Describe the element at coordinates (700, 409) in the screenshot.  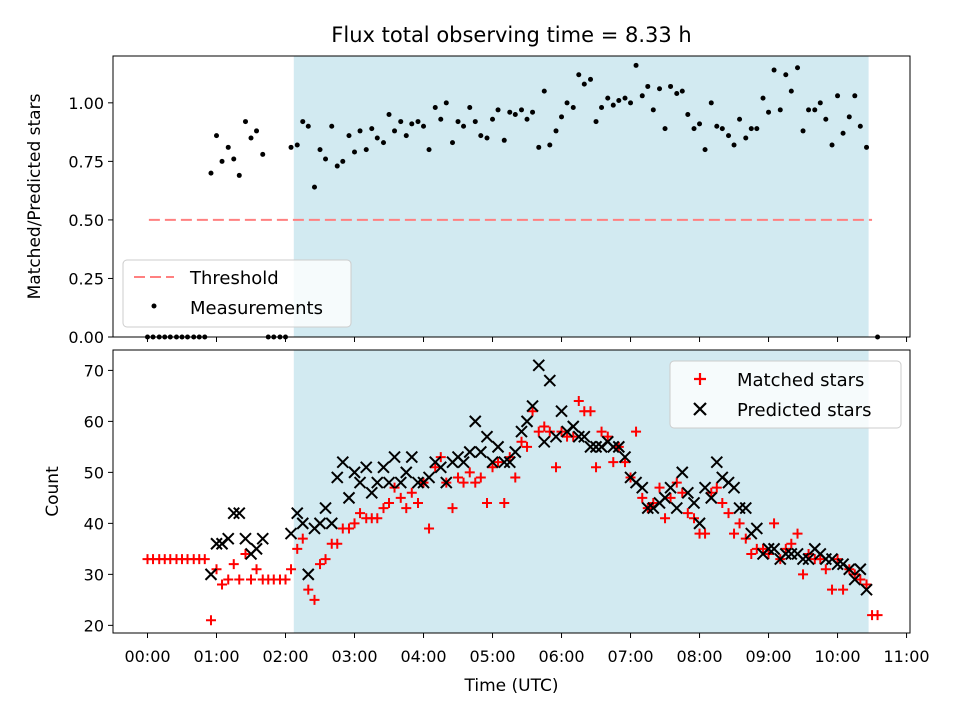
I see `legend-predicted-swatch` at that location.